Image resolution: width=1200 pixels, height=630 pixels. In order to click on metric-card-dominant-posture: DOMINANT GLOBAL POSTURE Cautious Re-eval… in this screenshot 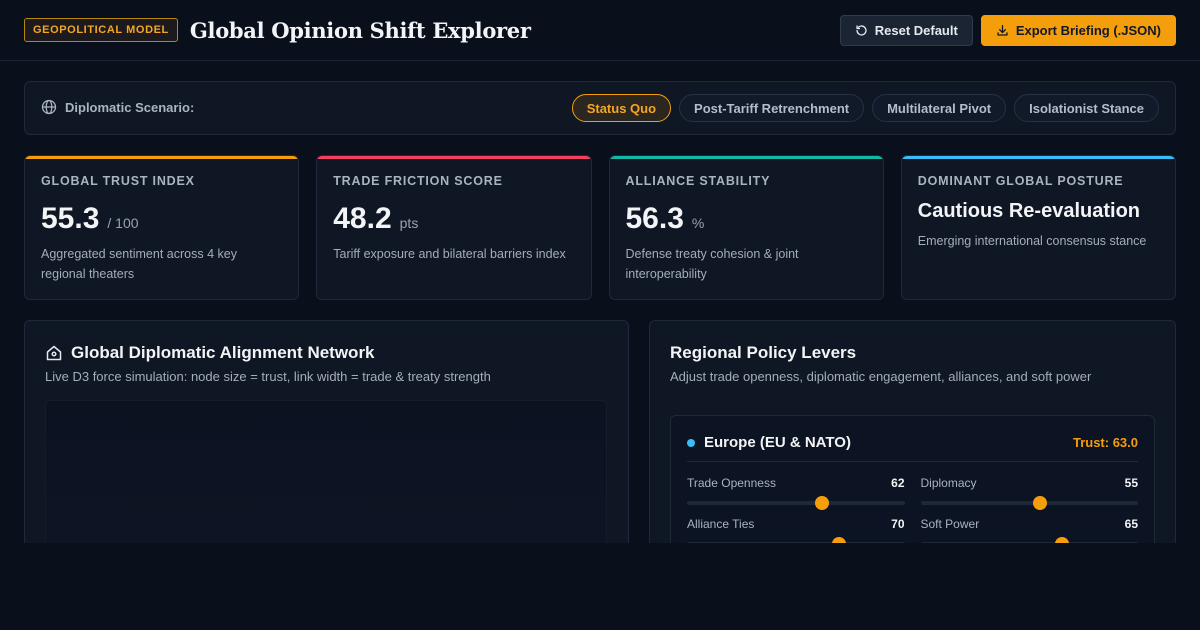, I will do `click(1038, 227)`.